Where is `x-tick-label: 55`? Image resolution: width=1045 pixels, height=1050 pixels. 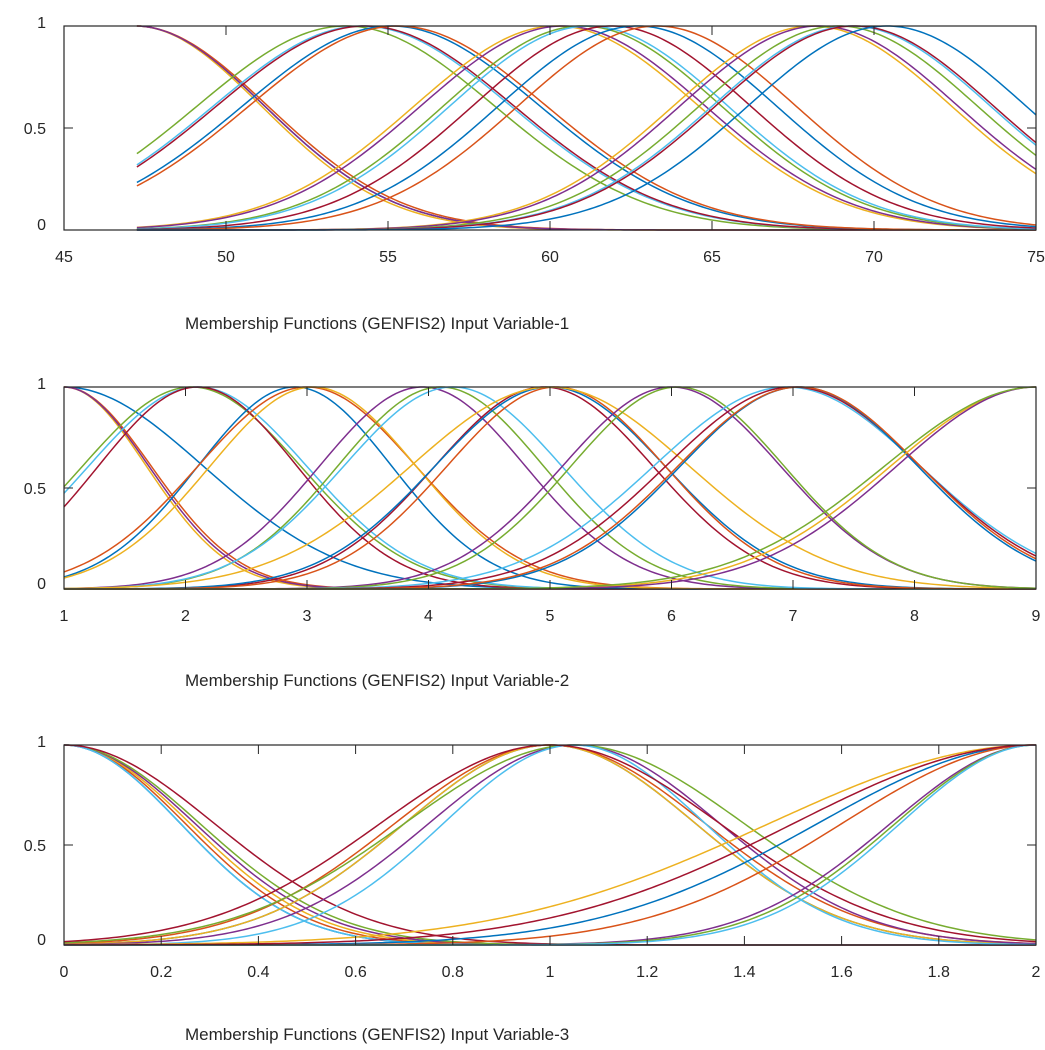 x-tick-label: 55 is located at coordinates (388, 257).